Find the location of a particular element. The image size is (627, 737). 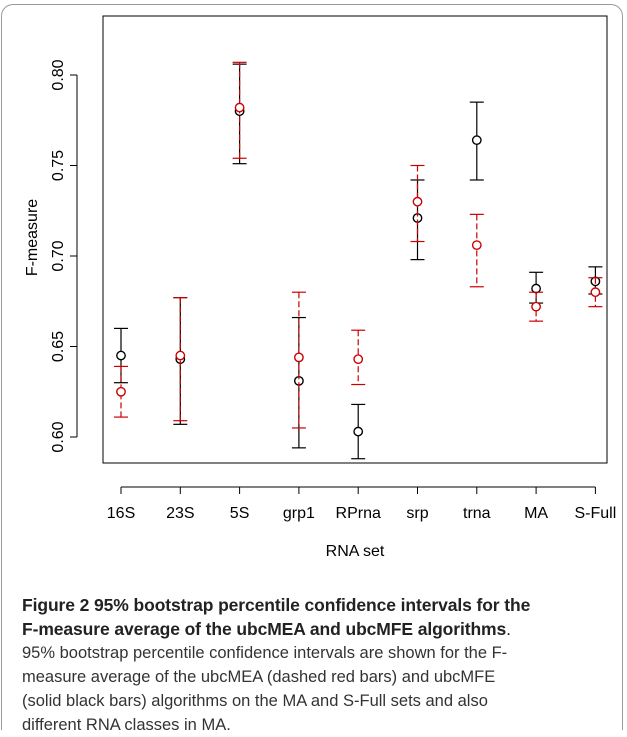

x-tick-label-grp1: grp1 is located at coordinates (299, 513).